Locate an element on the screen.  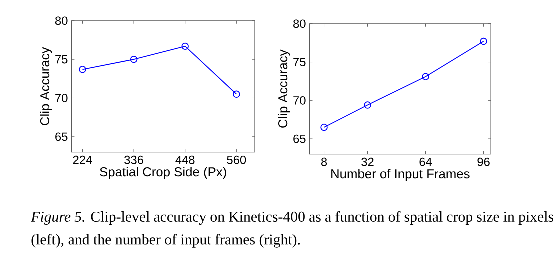
x-tick-label: 448 is located at coordinates (185, 160).